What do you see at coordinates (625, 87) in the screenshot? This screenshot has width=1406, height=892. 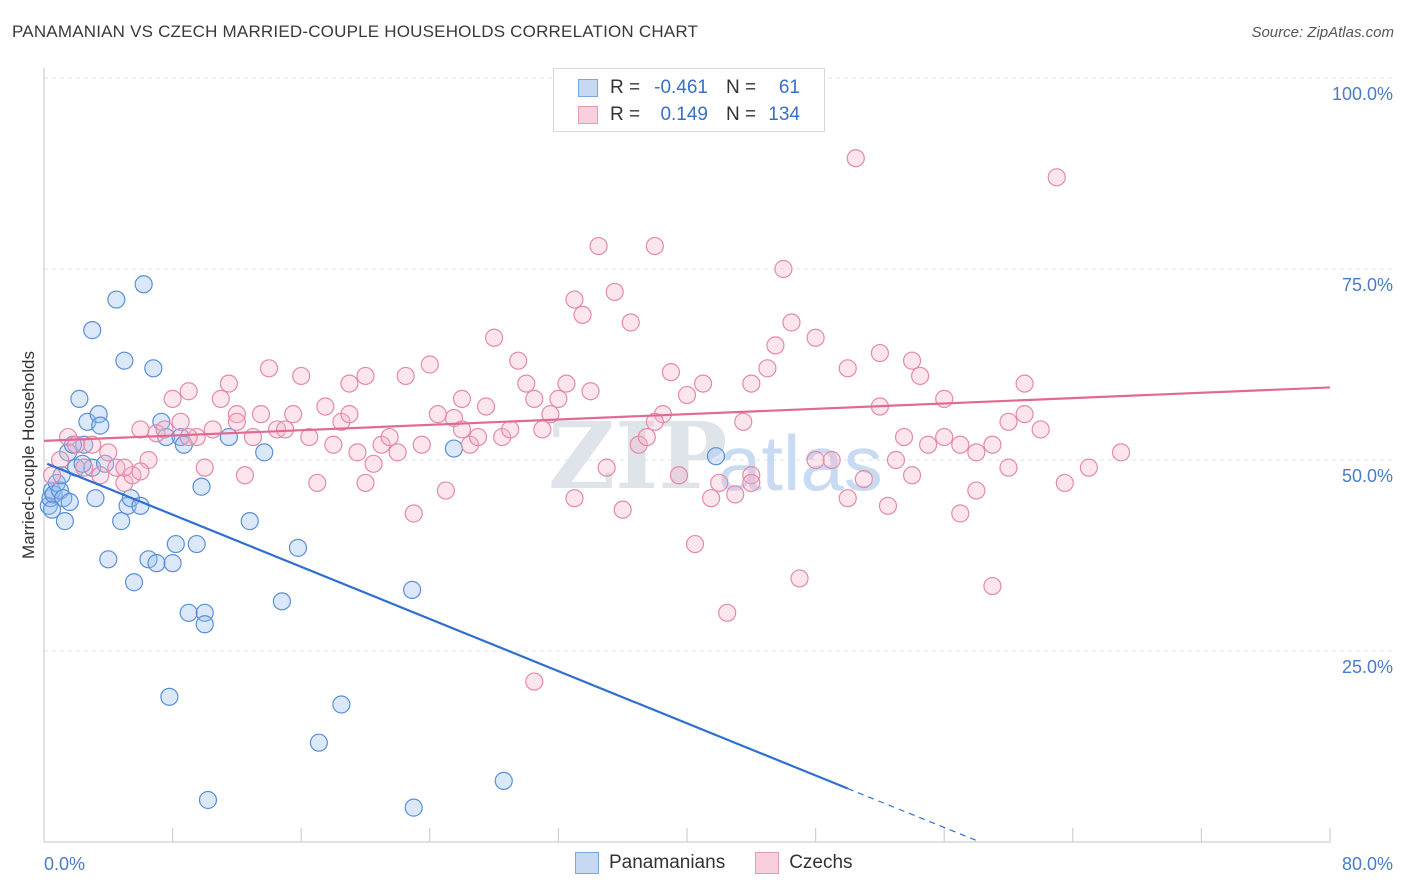 I see `r-label: R =` at bounding box center [625, 87].